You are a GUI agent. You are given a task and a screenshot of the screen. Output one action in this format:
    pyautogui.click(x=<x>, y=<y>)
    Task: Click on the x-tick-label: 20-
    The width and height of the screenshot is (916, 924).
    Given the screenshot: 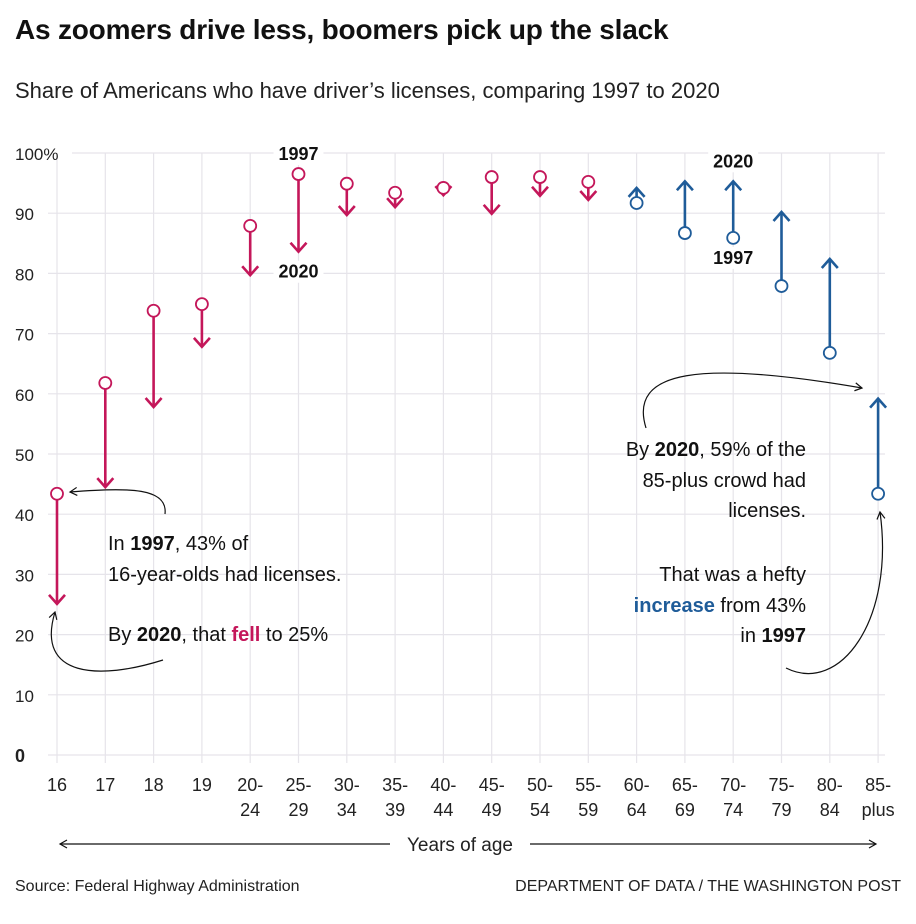 What is the action you would take?
    pyautogui.click(x=250, y=785)
    